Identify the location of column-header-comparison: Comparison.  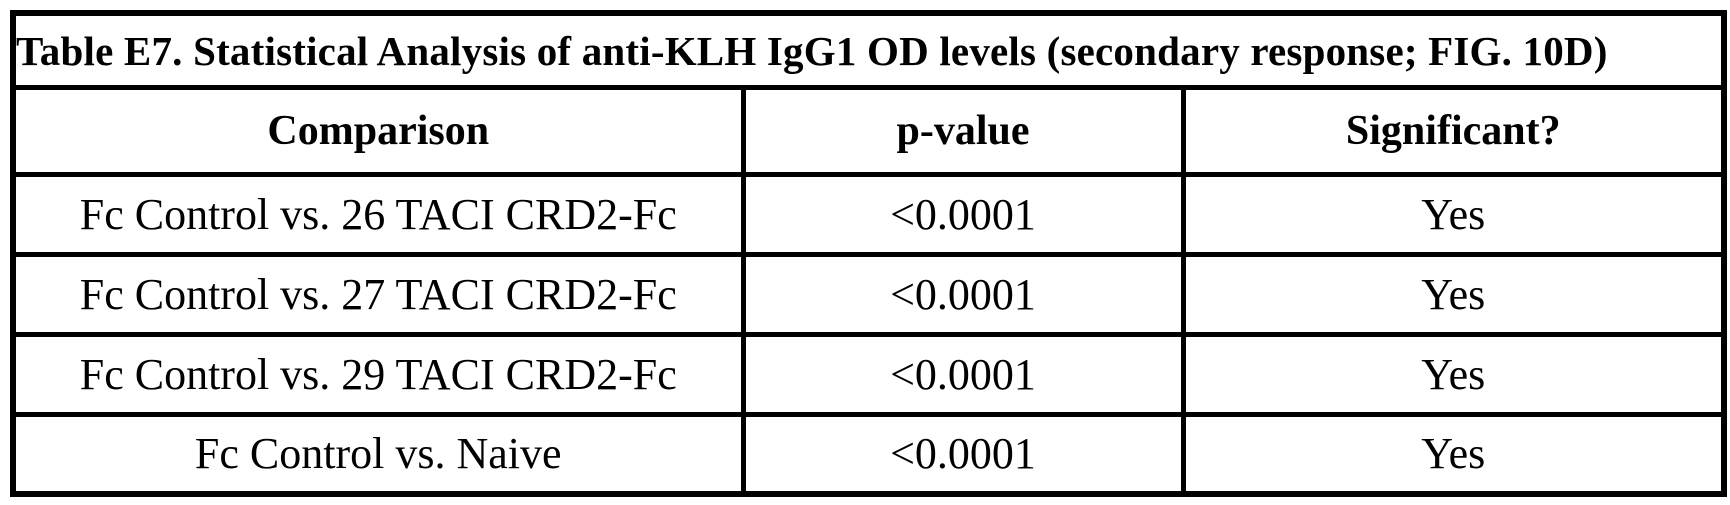
(378, 131).